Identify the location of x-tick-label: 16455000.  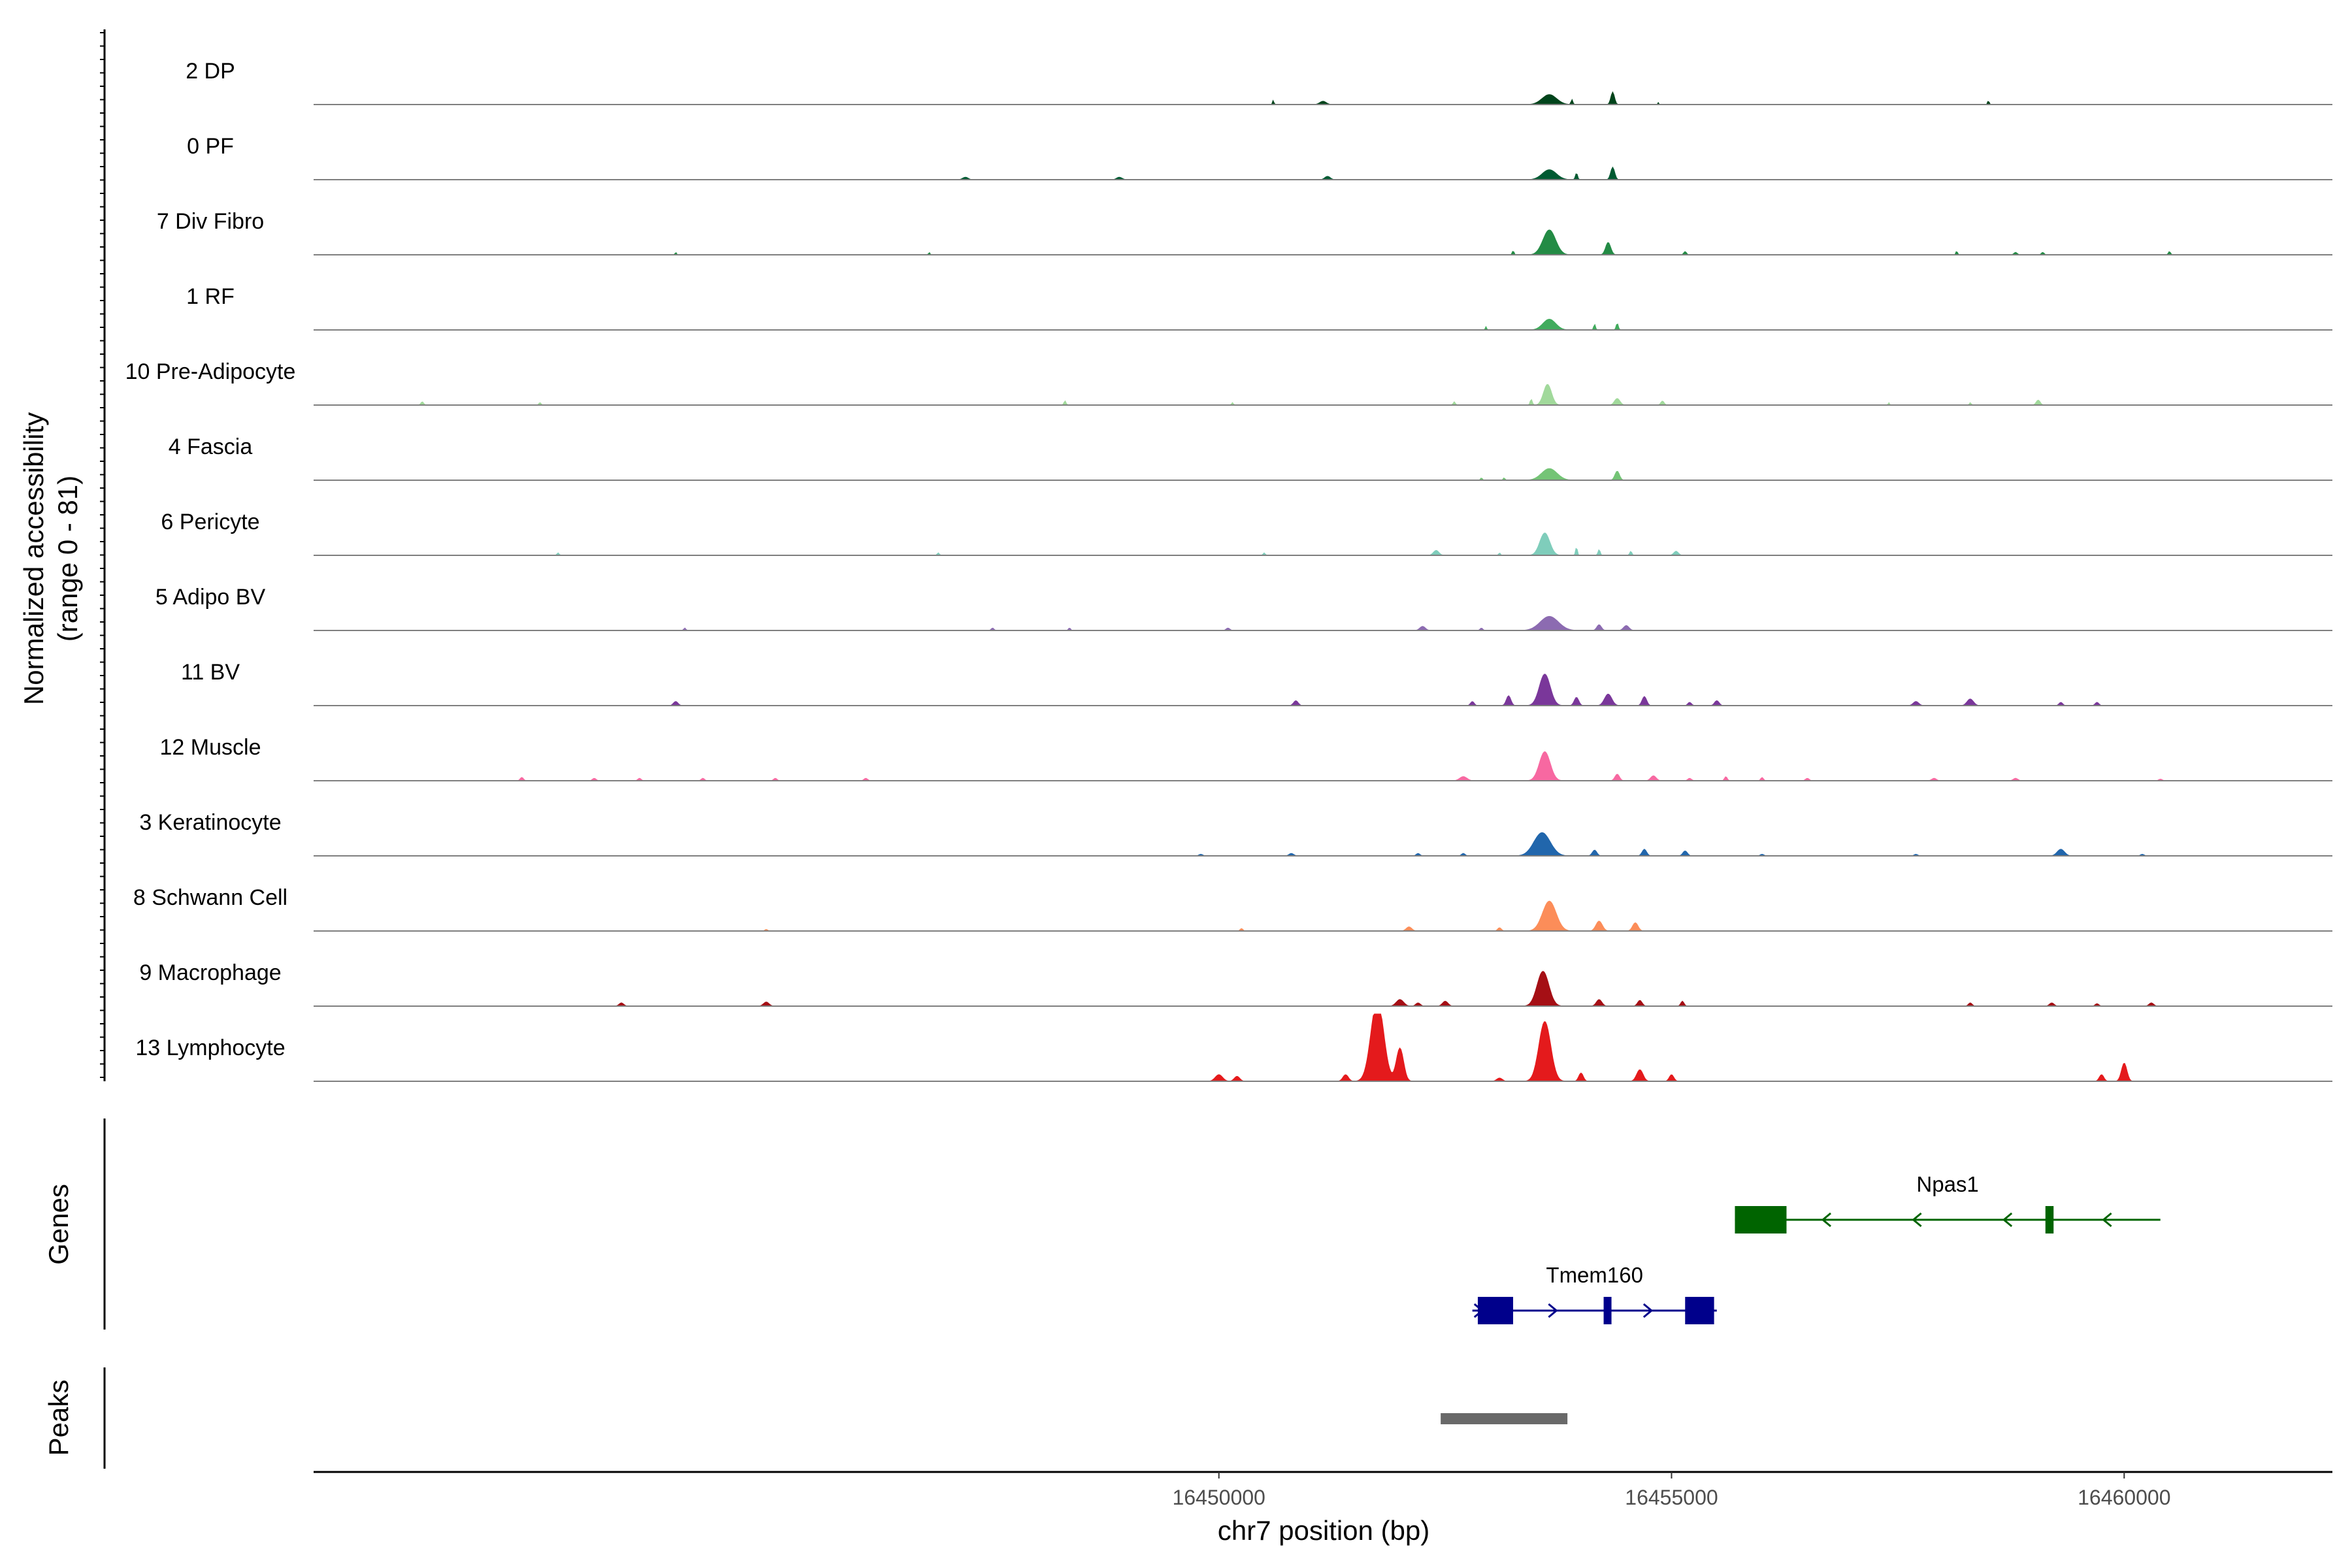
(1671, 1497).